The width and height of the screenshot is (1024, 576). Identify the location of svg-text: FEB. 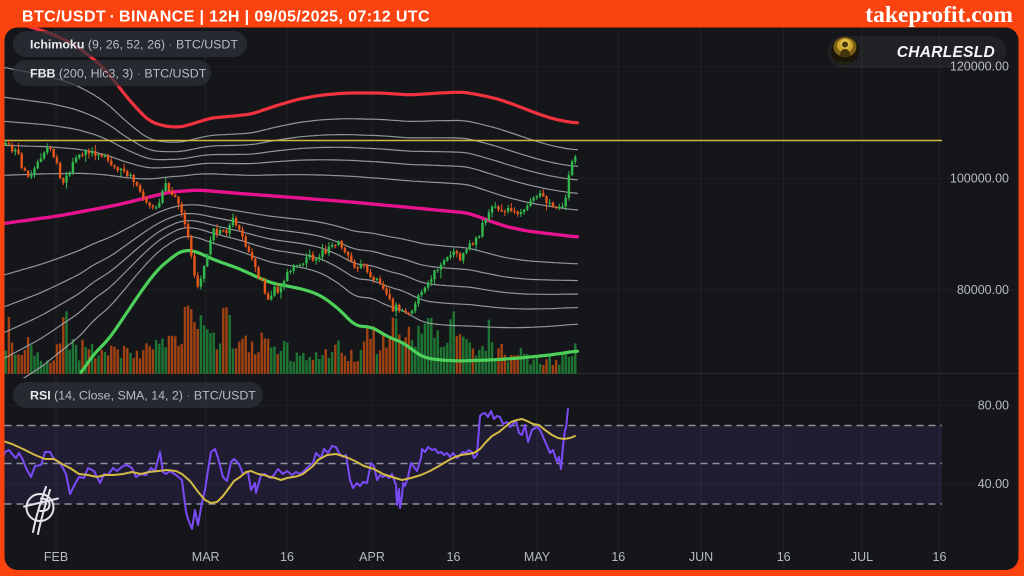
(56, 557).